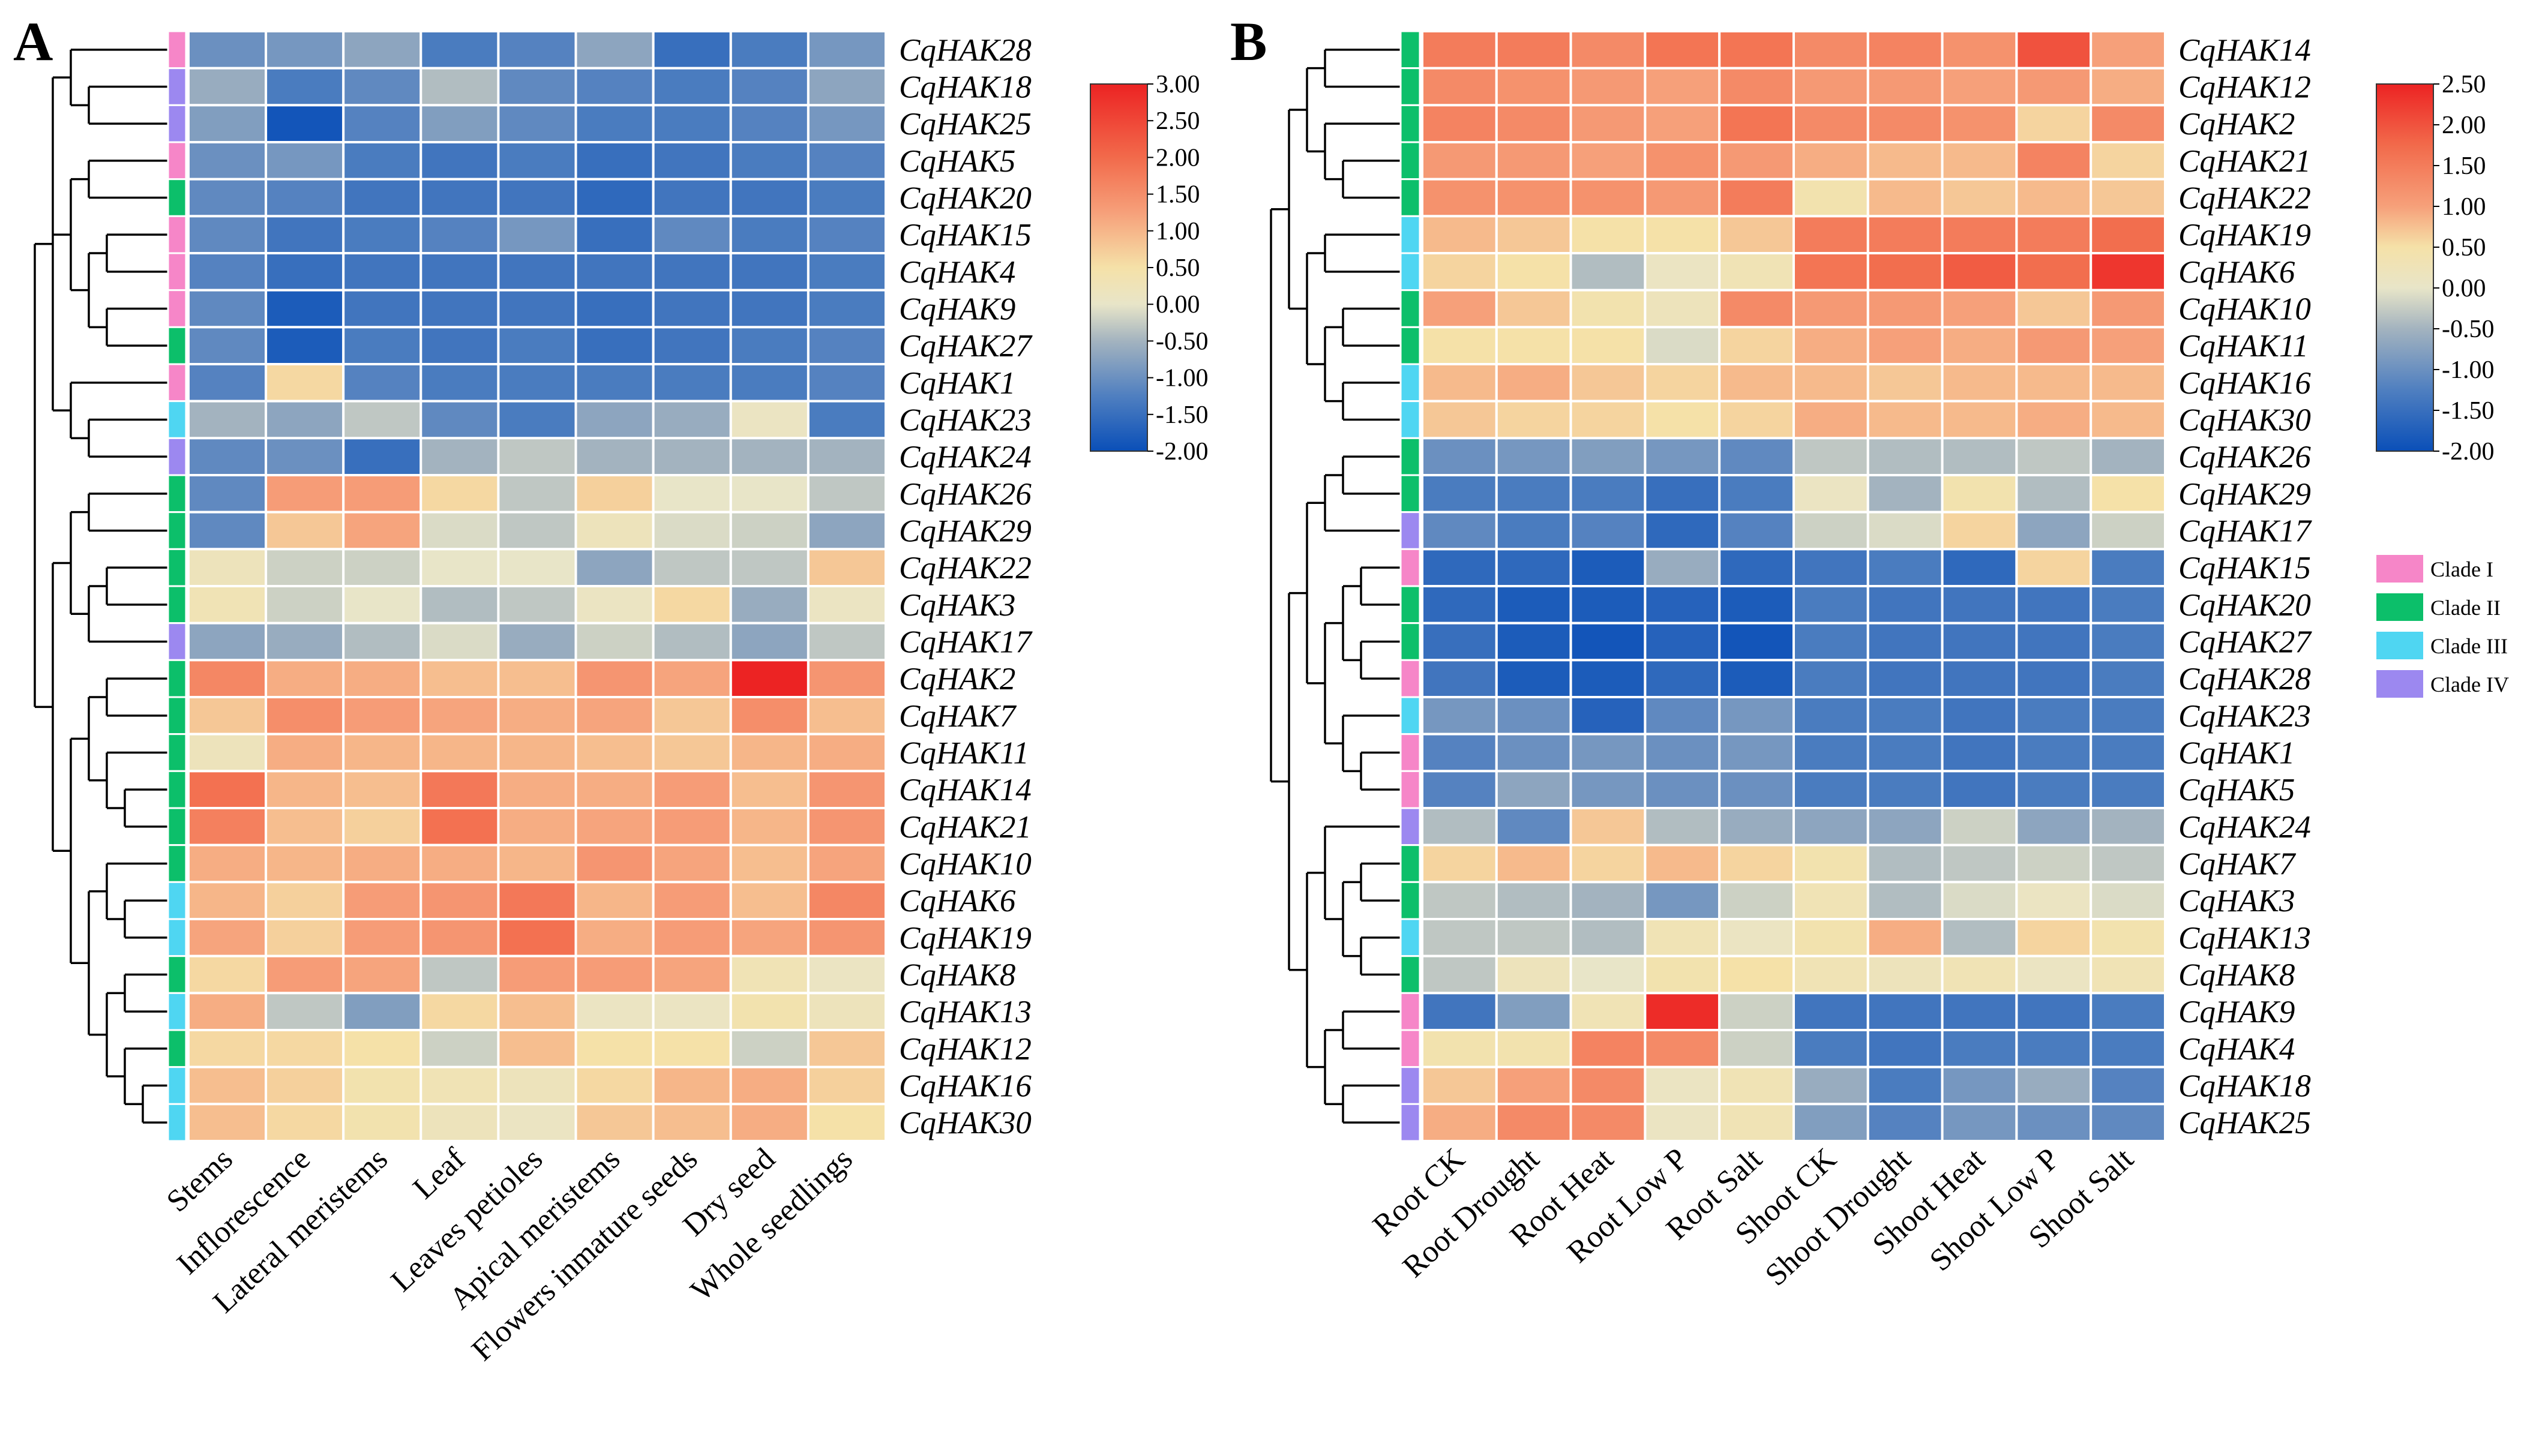 The height and width of the screenshot is (1456, 2533). I want to click on gene-label: CqHAK8, so click(2237, 976).